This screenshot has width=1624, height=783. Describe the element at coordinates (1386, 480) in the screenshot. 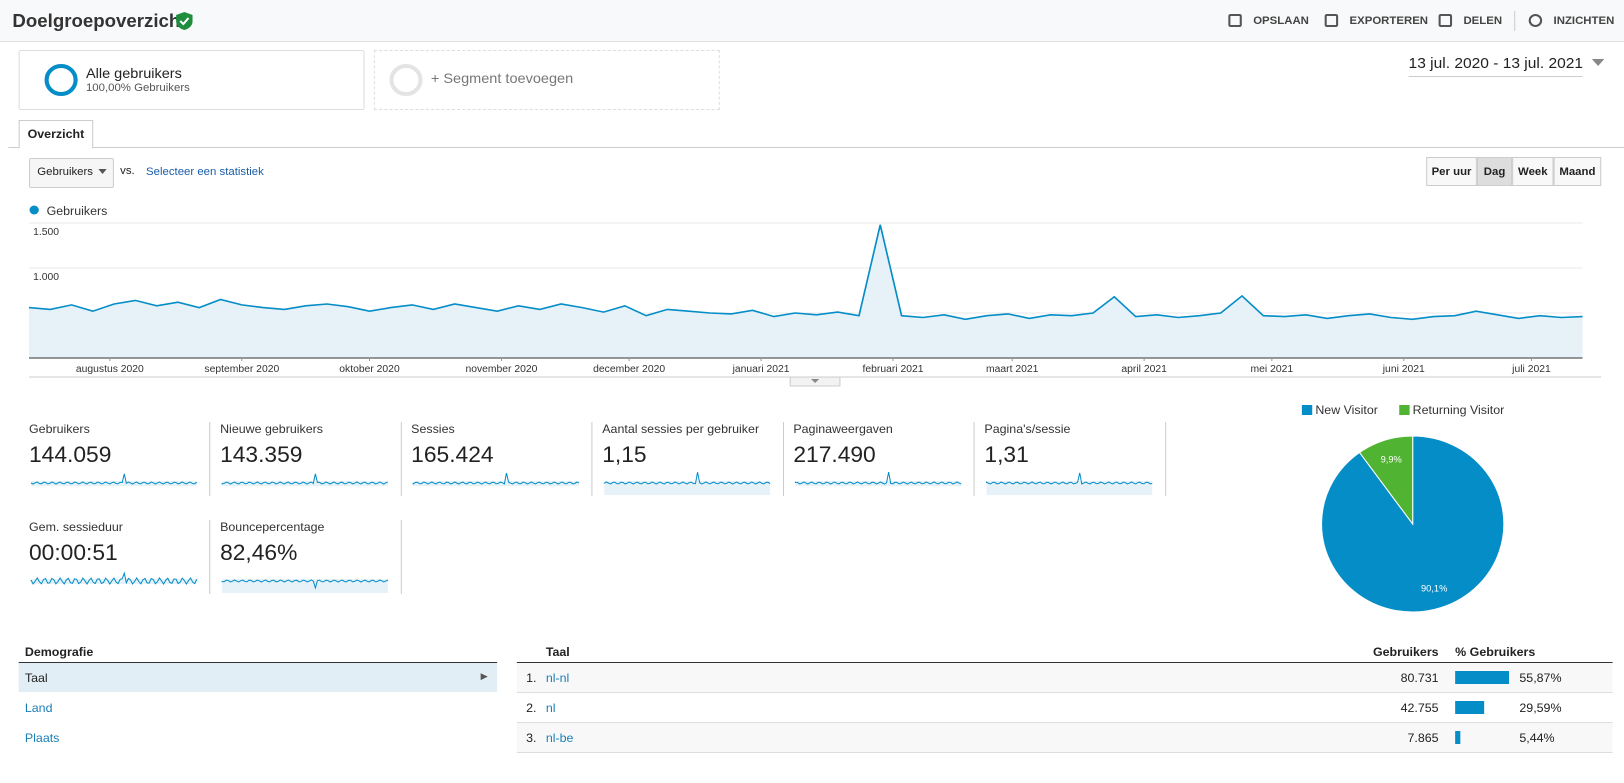

I see `pie-slice` at that location.